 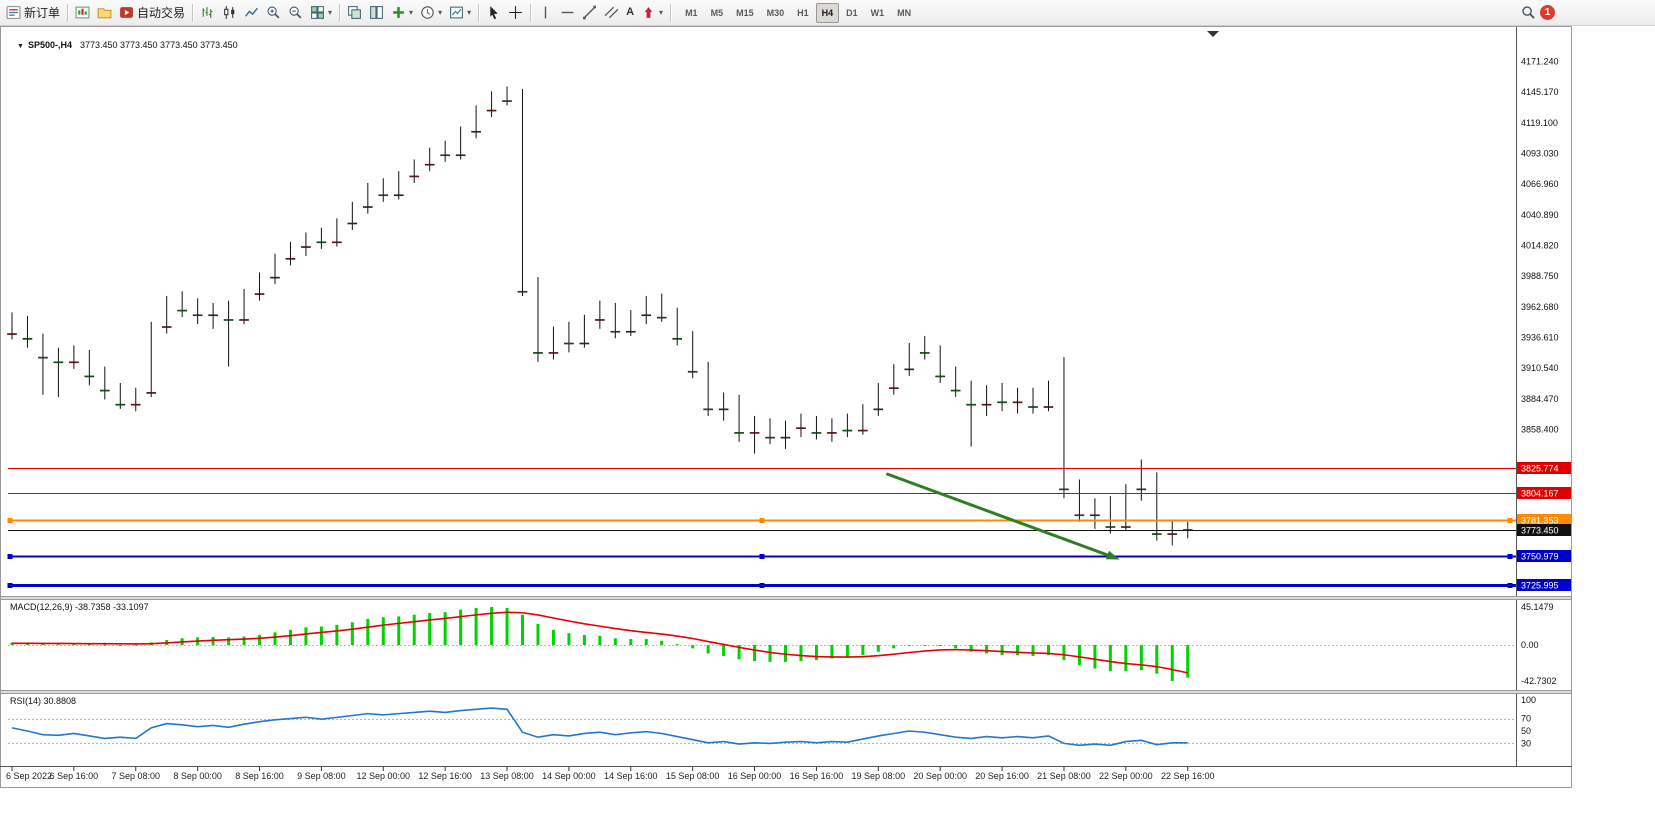 What do you see at coordinates (775, 12) in the screenshot?
I see `timeframe-m30-button: M30` at bounding box center [775, 12].